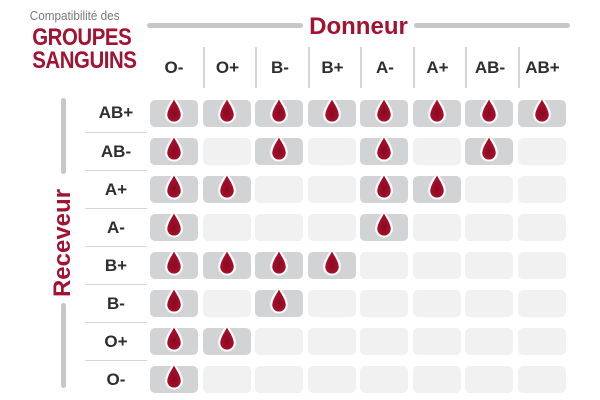  Describe the element at coordinates (491, 67) in the screenshot. I see `donor-header-AB-: AB-` at that location.